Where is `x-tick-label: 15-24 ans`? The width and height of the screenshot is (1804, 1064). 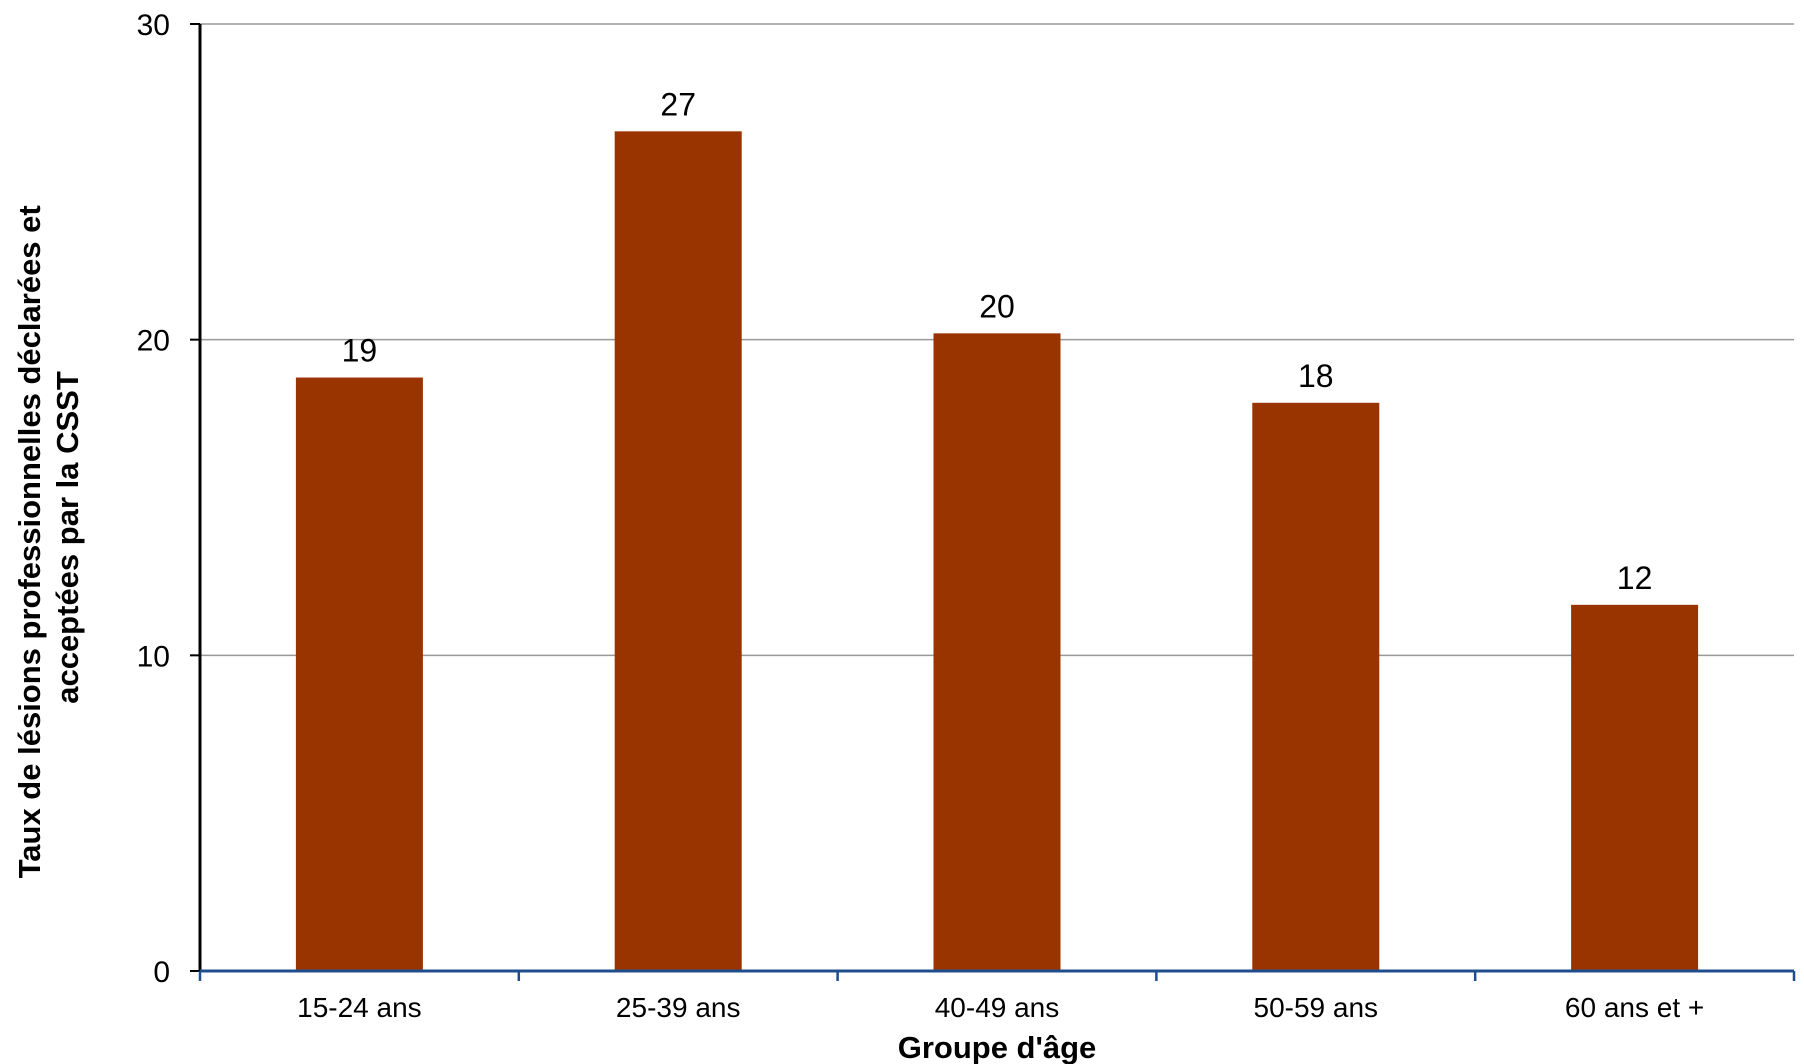
x-tick-label: 15-24 ans is located at coordinates (359, 1007).